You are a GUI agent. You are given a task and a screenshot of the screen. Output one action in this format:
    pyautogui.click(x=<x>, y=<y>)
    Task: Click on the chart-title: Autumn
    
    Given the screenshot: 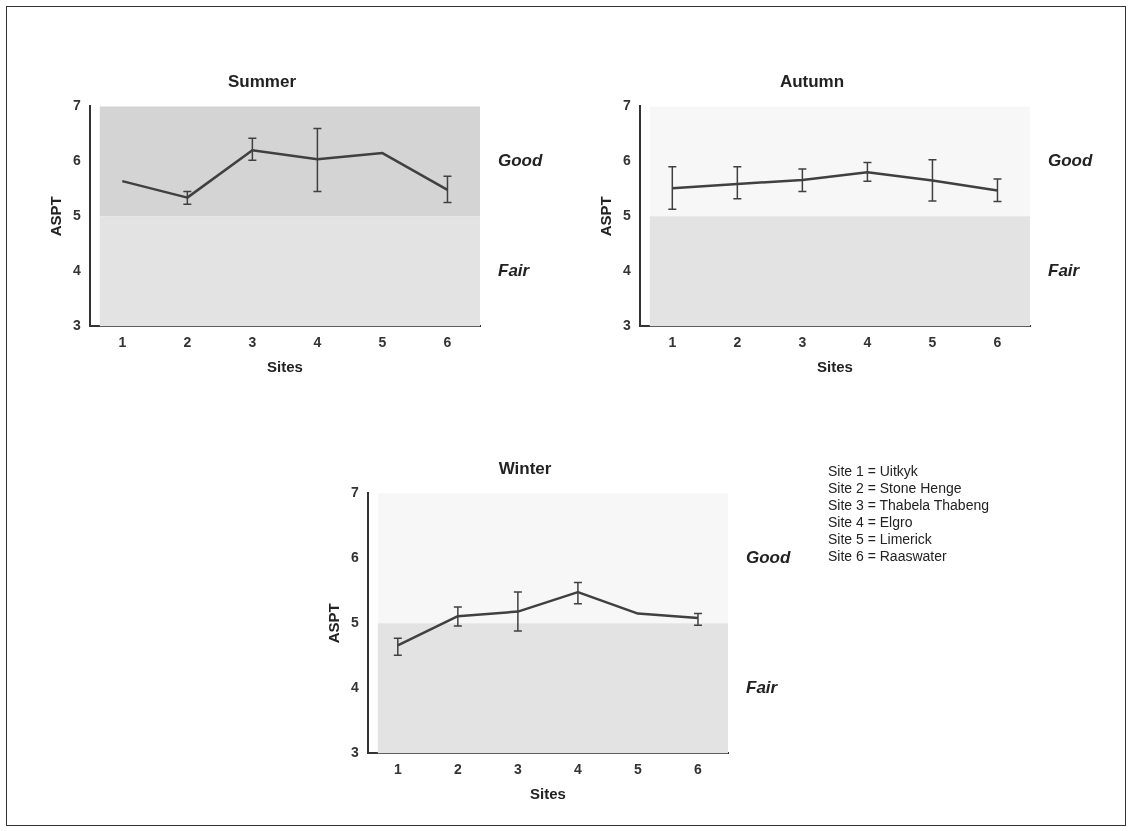 What is the action you would take?
    pyautogui.click(x=812, y=81)
    